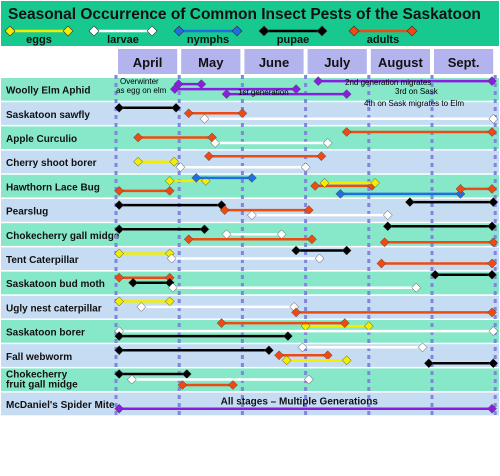 The width and height of the screenshot is (500, 476). Describe the element at coordinates (417, 91) in the screenshot. I see `aphid-note-4: 3rd on Sask` at that location.